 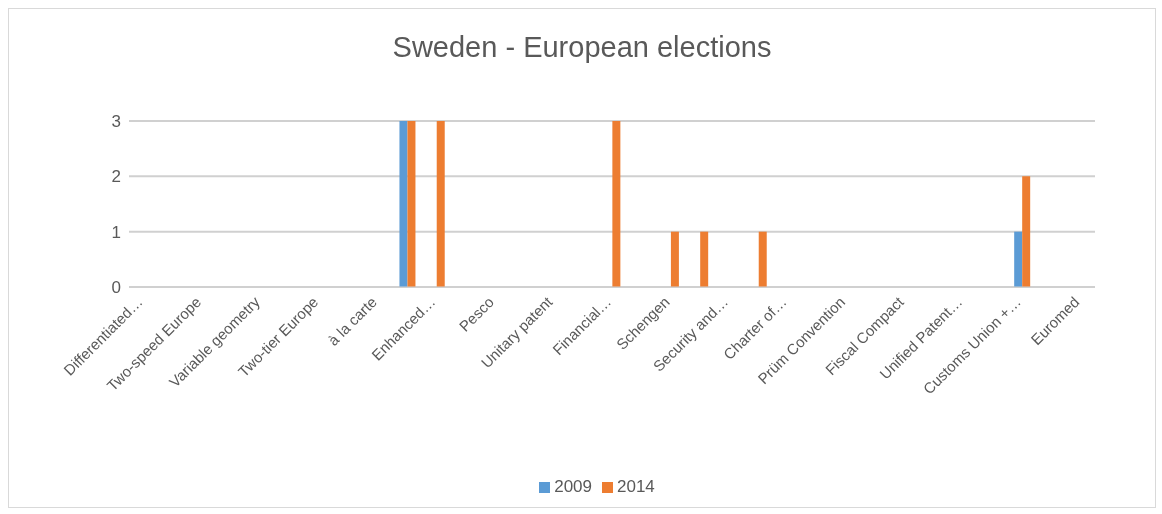 I want to click on legend-label: 2014, so click(x=636, y=486).